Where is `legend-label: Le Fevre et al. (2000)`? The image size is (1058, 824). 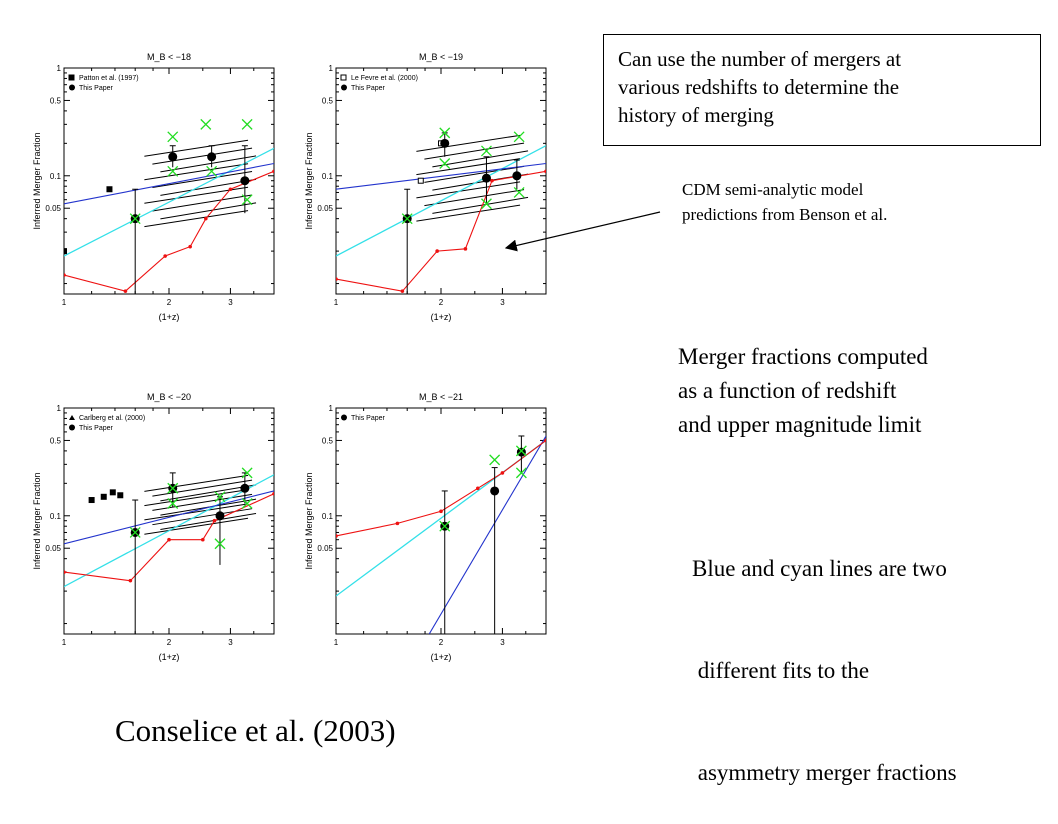 legend-label: Le Fevre et al. (2000) is located at coordinates (384, 78).